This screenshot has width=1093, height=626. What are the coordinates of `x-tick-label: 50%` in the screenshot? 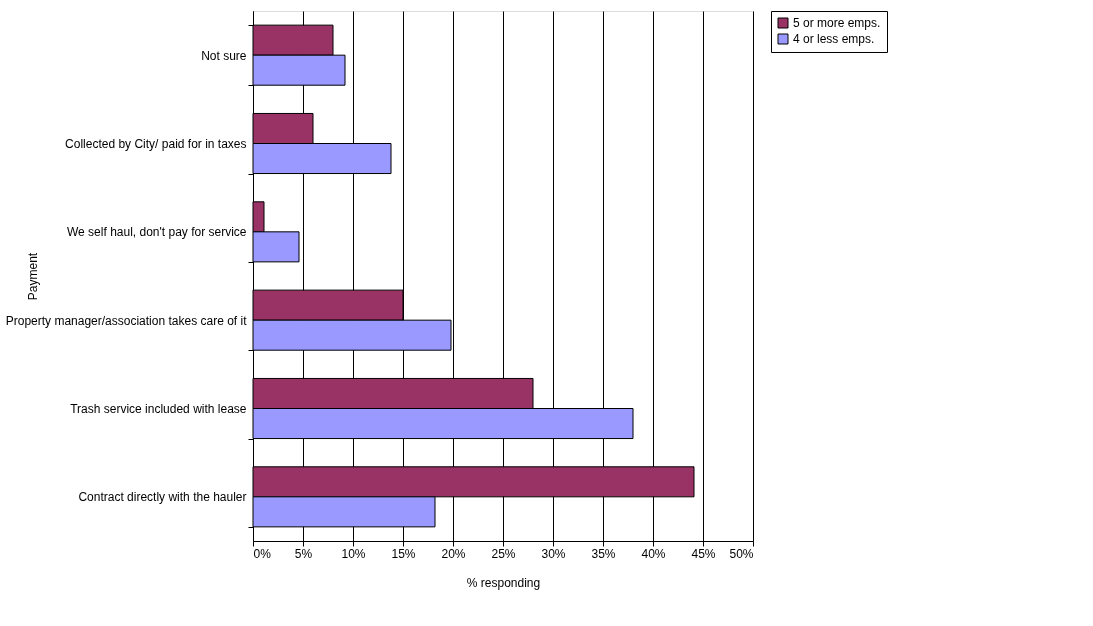 It's located at (741, 553).